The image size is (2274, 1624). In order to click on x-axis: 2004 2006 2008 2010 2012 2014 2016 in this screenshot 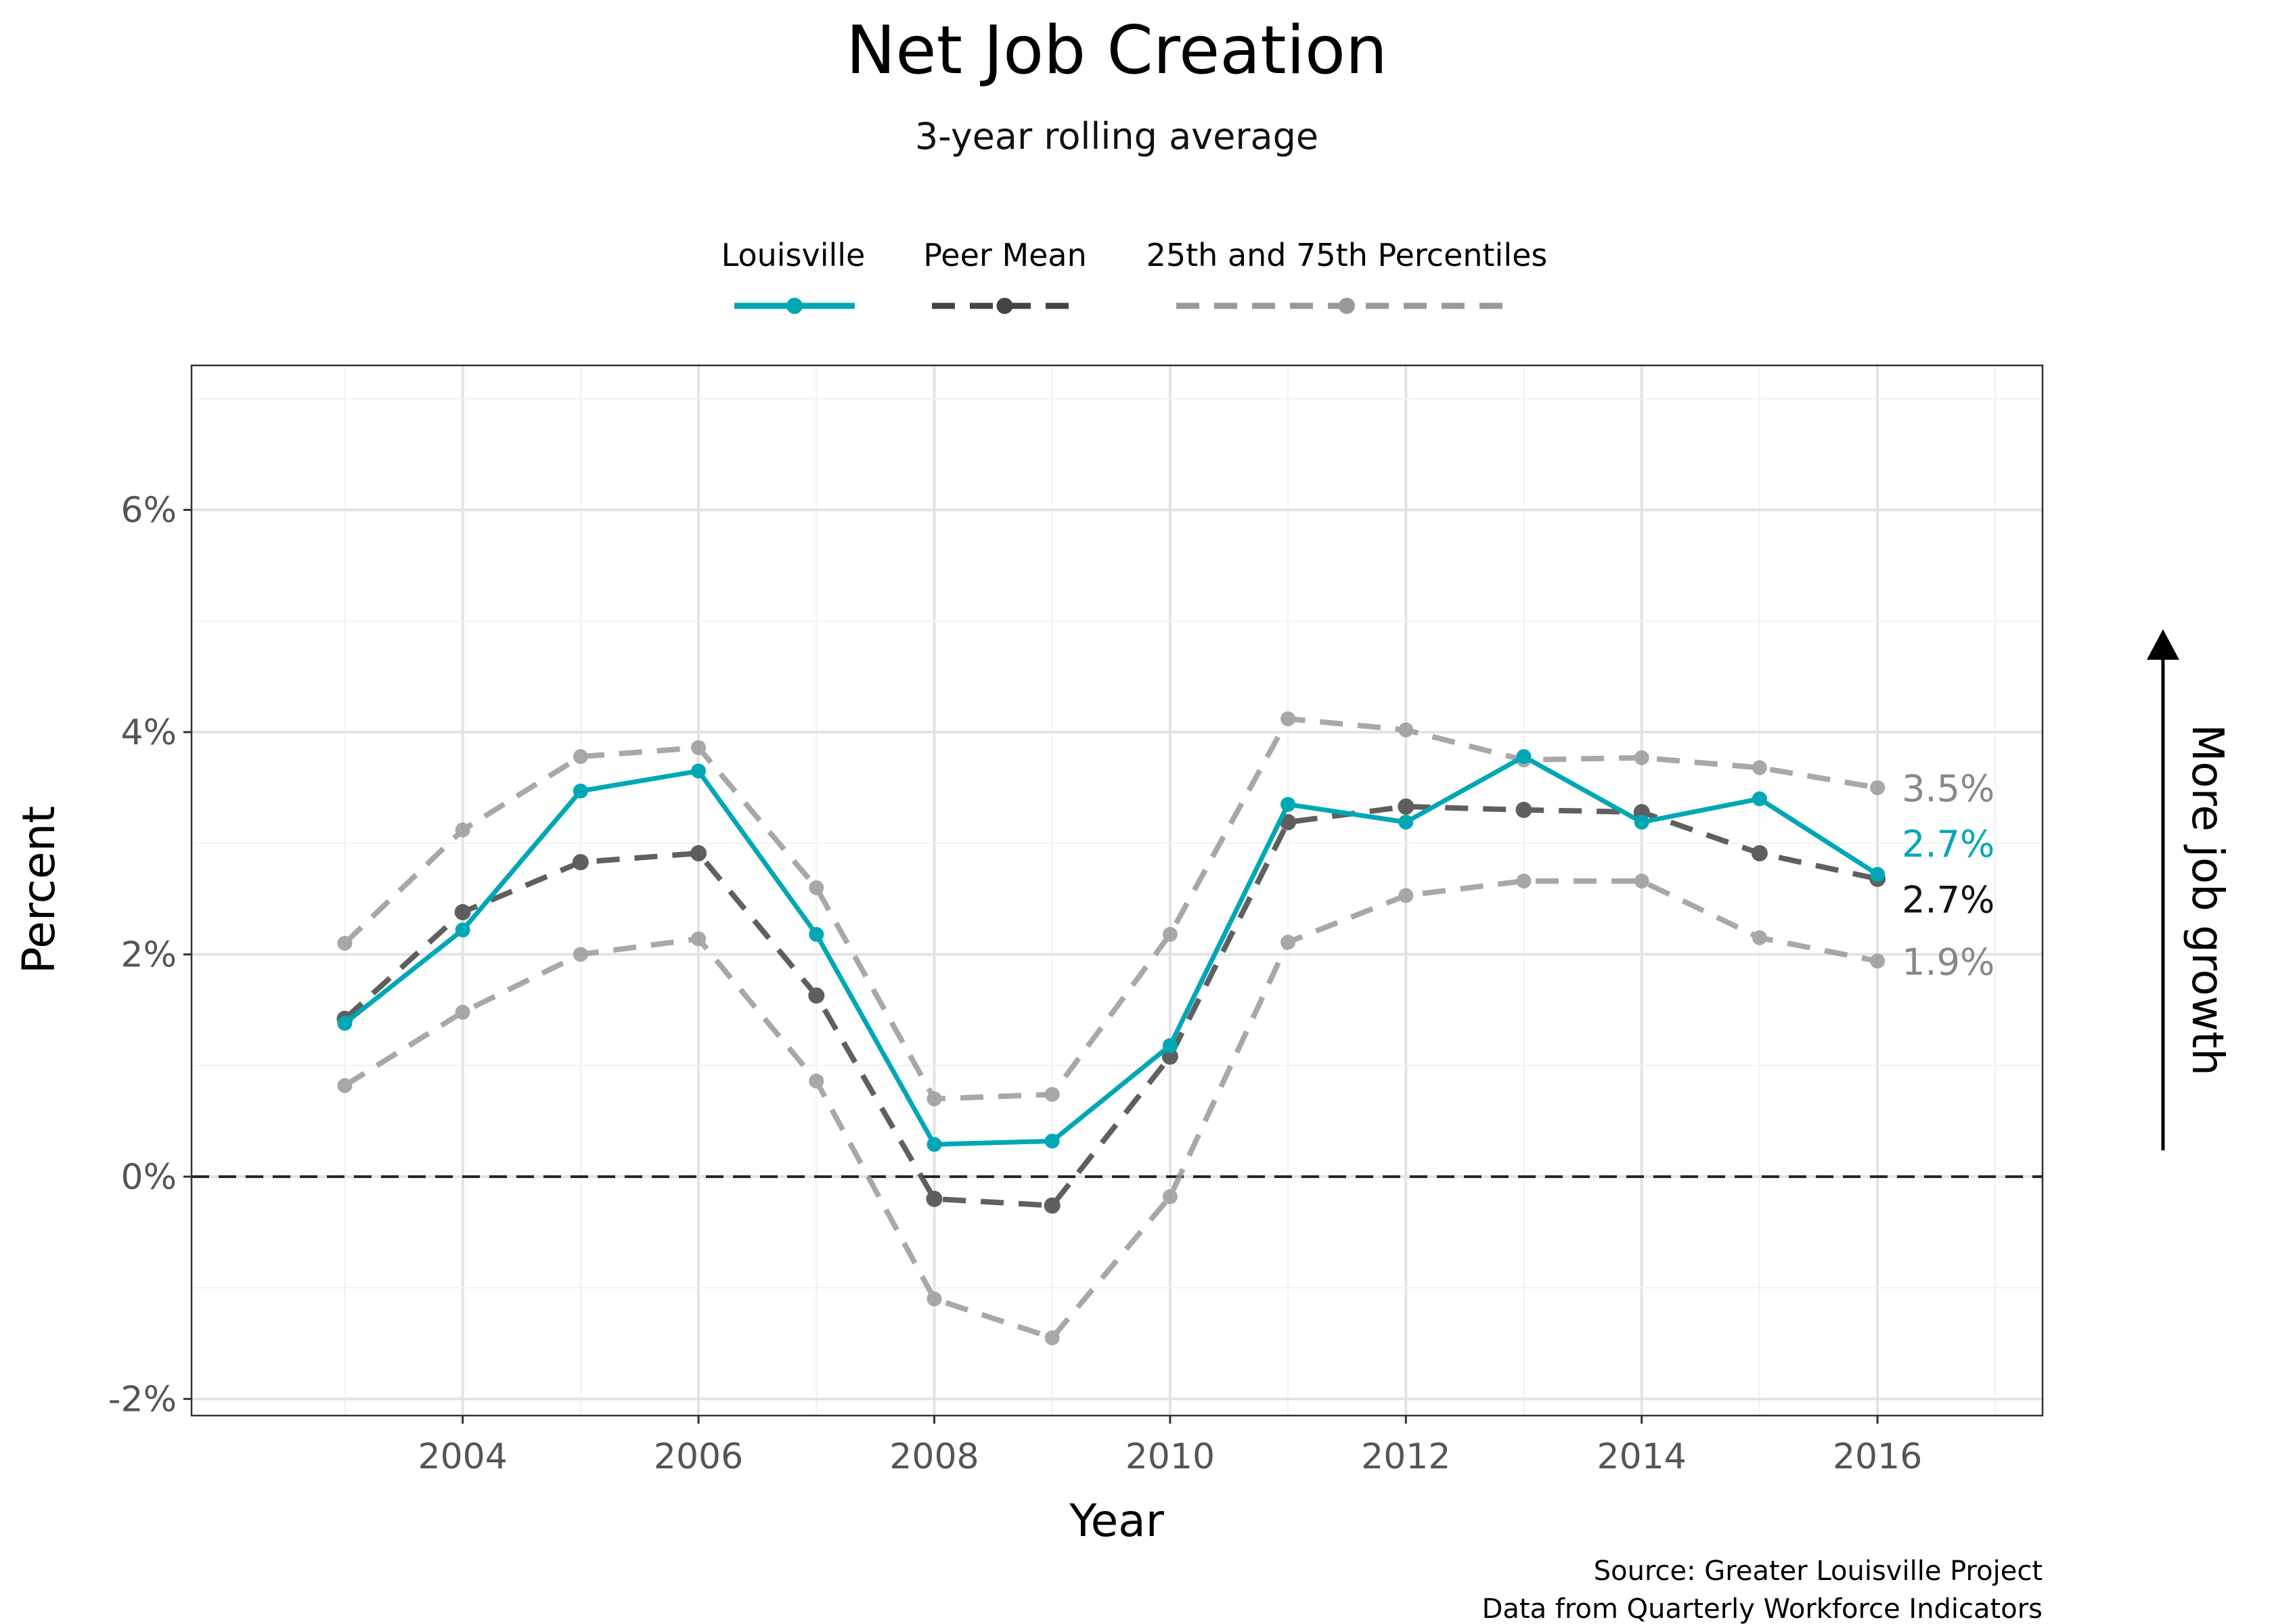, I will do `click(1170, 1446)`.